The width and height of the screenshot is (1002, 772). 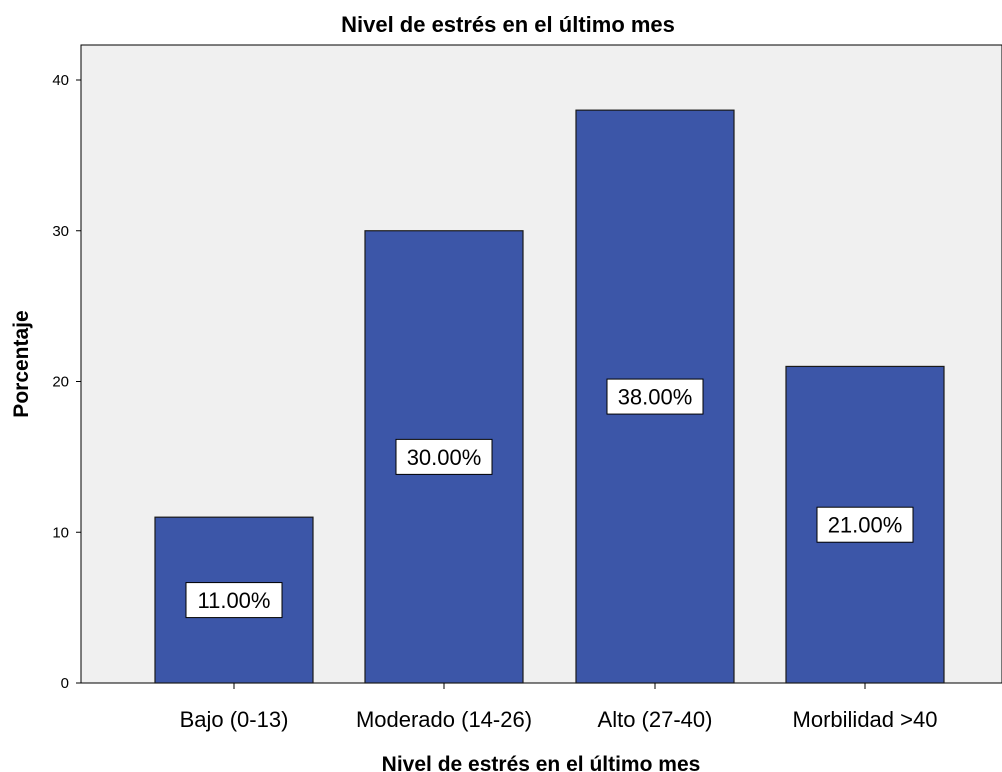 What do you see at coordinates (444, 719) in the screenshot?
I see `x-category-label: Moderado (14-26)` at bounding box center [444, 719].